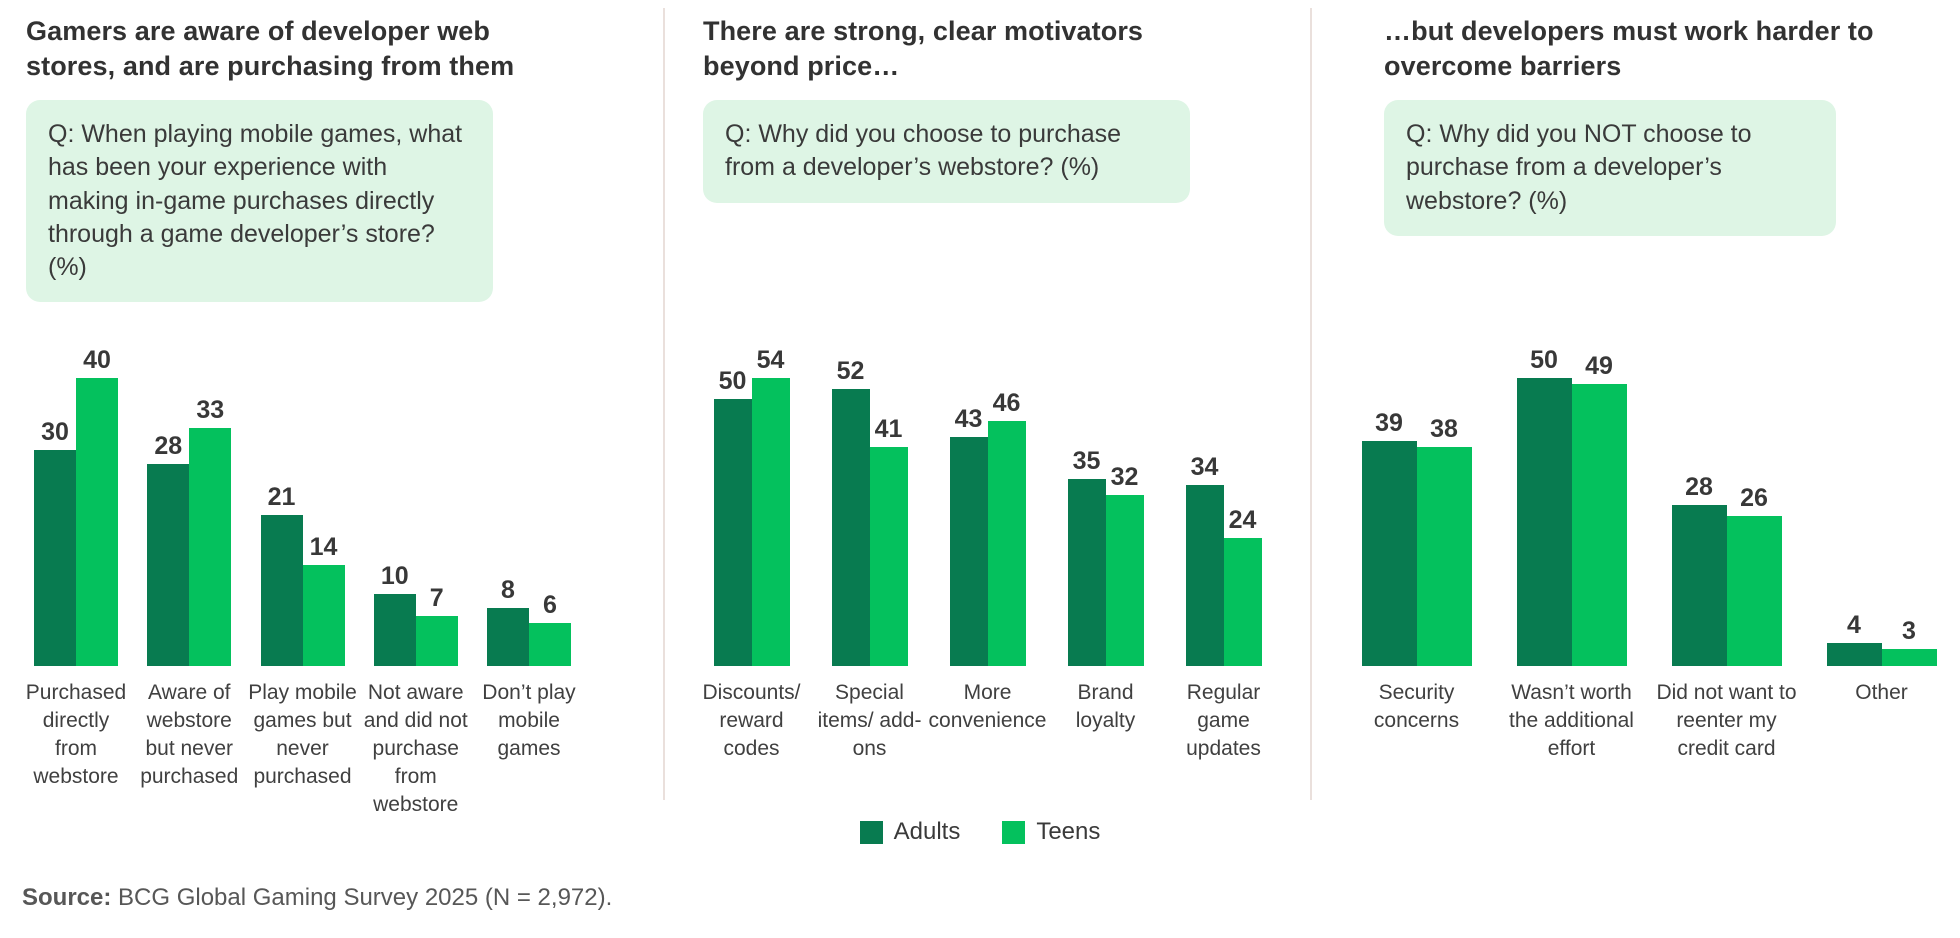 The height and width of the screenshot is (938, 1960). What do you see at coordinates (508, 590) in the screenshot?
I see `value-label: 8` at bounding box center [508, 590].